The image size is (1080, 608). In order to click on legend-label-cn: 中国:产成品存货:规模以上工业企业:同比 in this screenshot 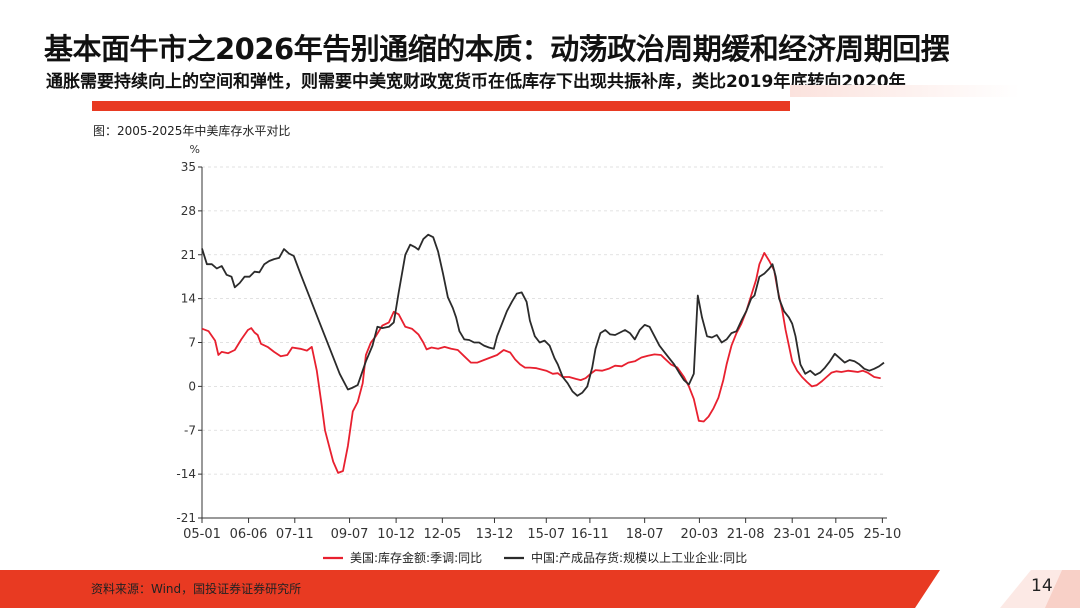, I will do `click(639, 557)`.